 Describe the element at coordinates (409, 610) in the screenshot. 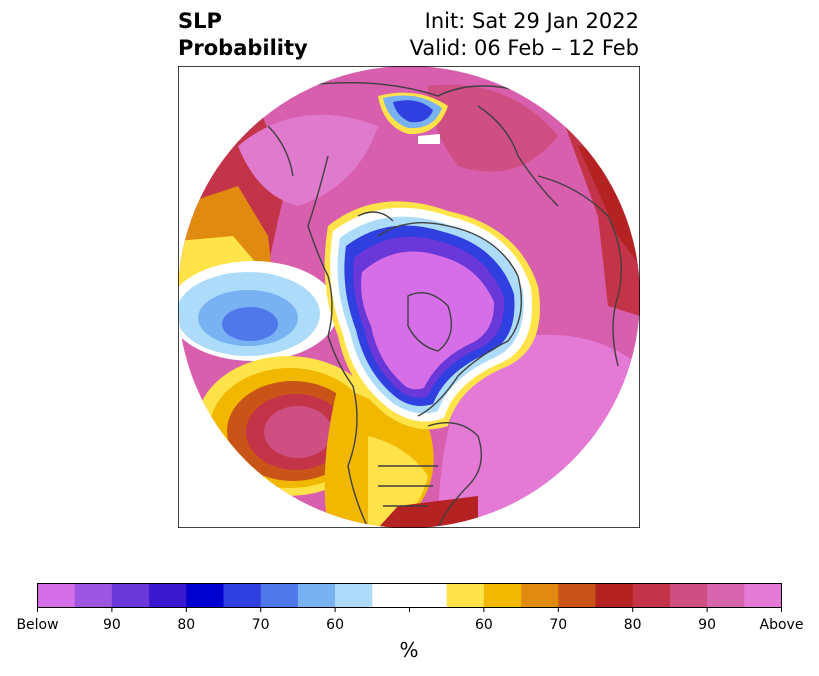

I see `colorbar-ticks` at that location.